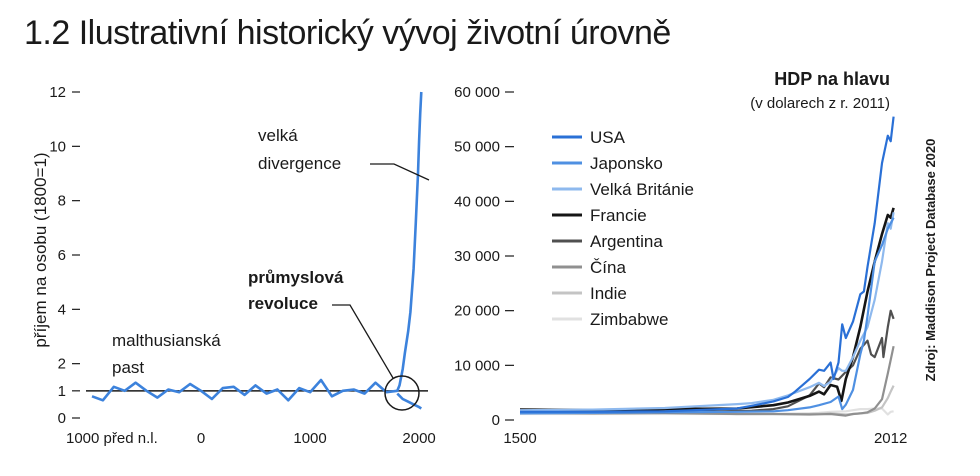  I want to click on legend-item: Argentina, so click(607, 241).